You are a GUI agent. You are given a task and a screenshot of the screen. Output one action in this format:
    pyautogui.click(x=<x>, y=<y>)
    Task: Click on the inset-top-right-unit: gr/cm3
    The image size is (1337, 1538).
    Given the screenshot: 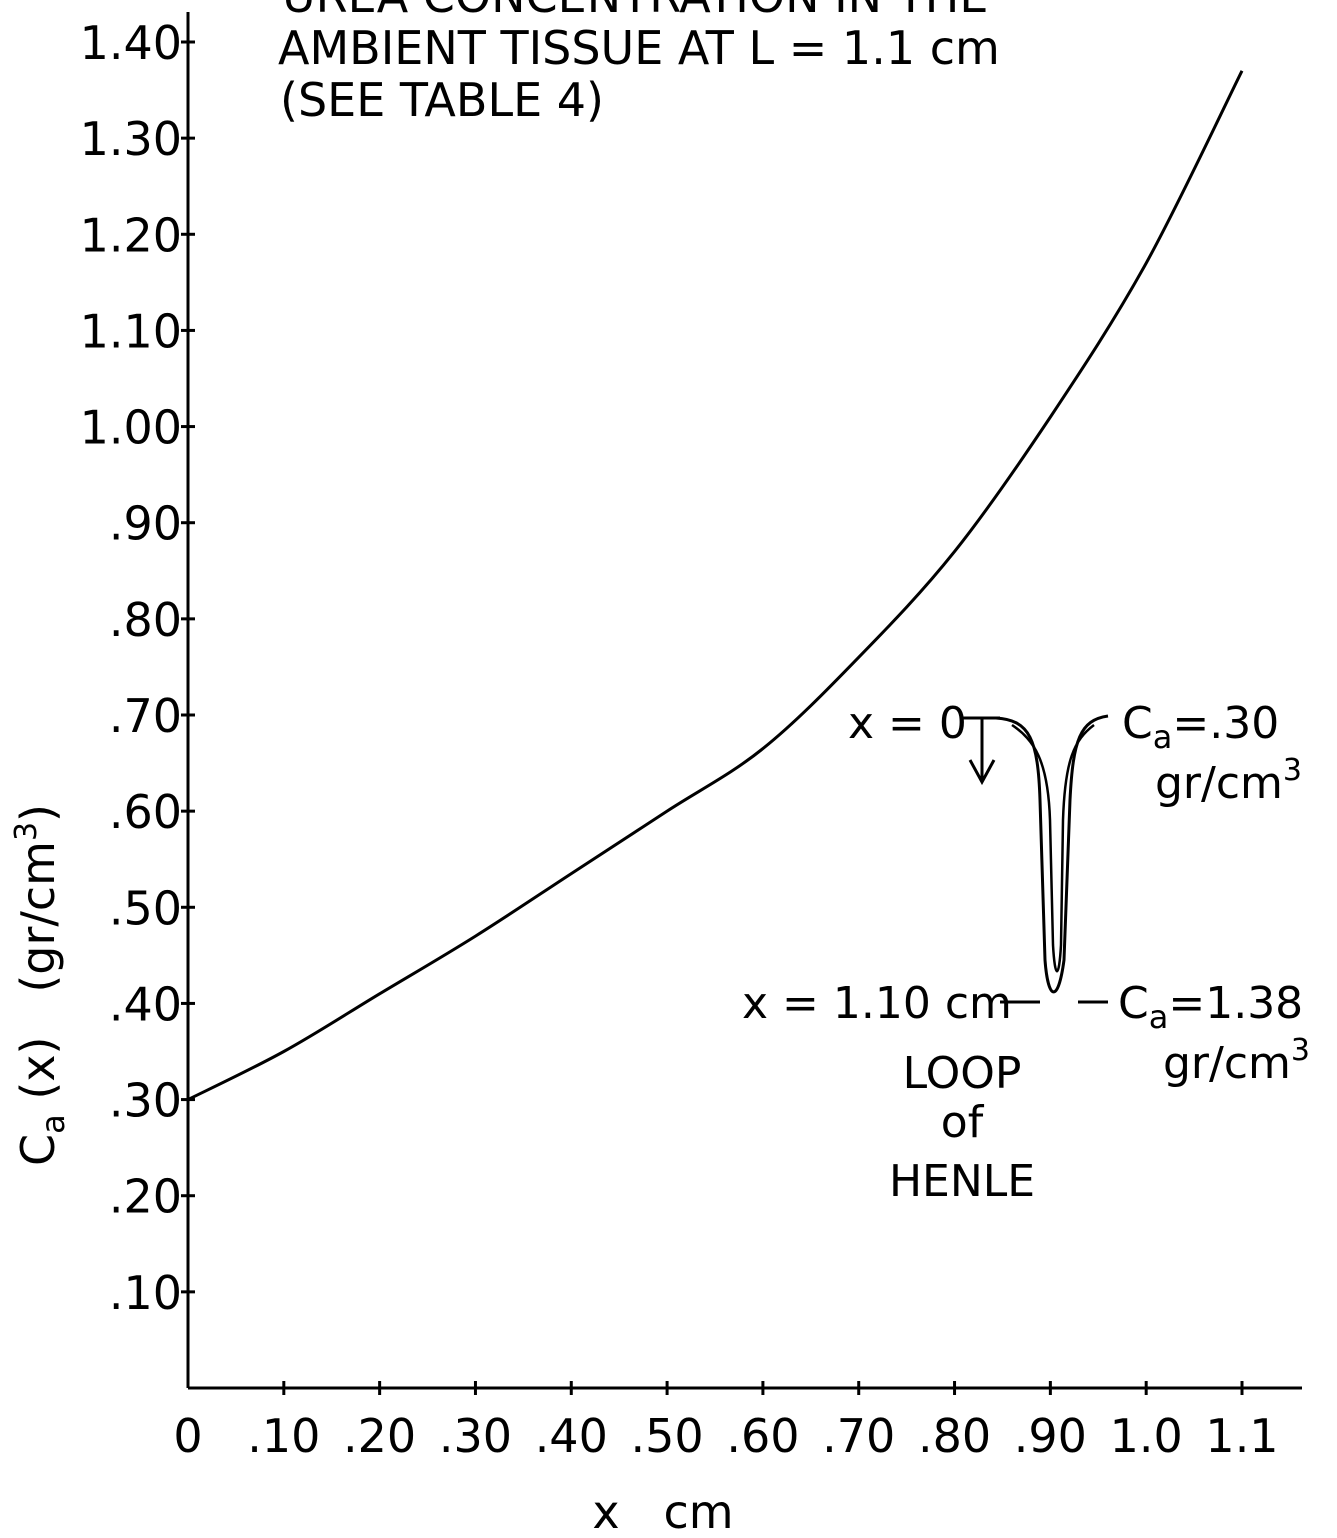 What is the action you would take?
    pyautogui.click(x=1228, y=781)
    